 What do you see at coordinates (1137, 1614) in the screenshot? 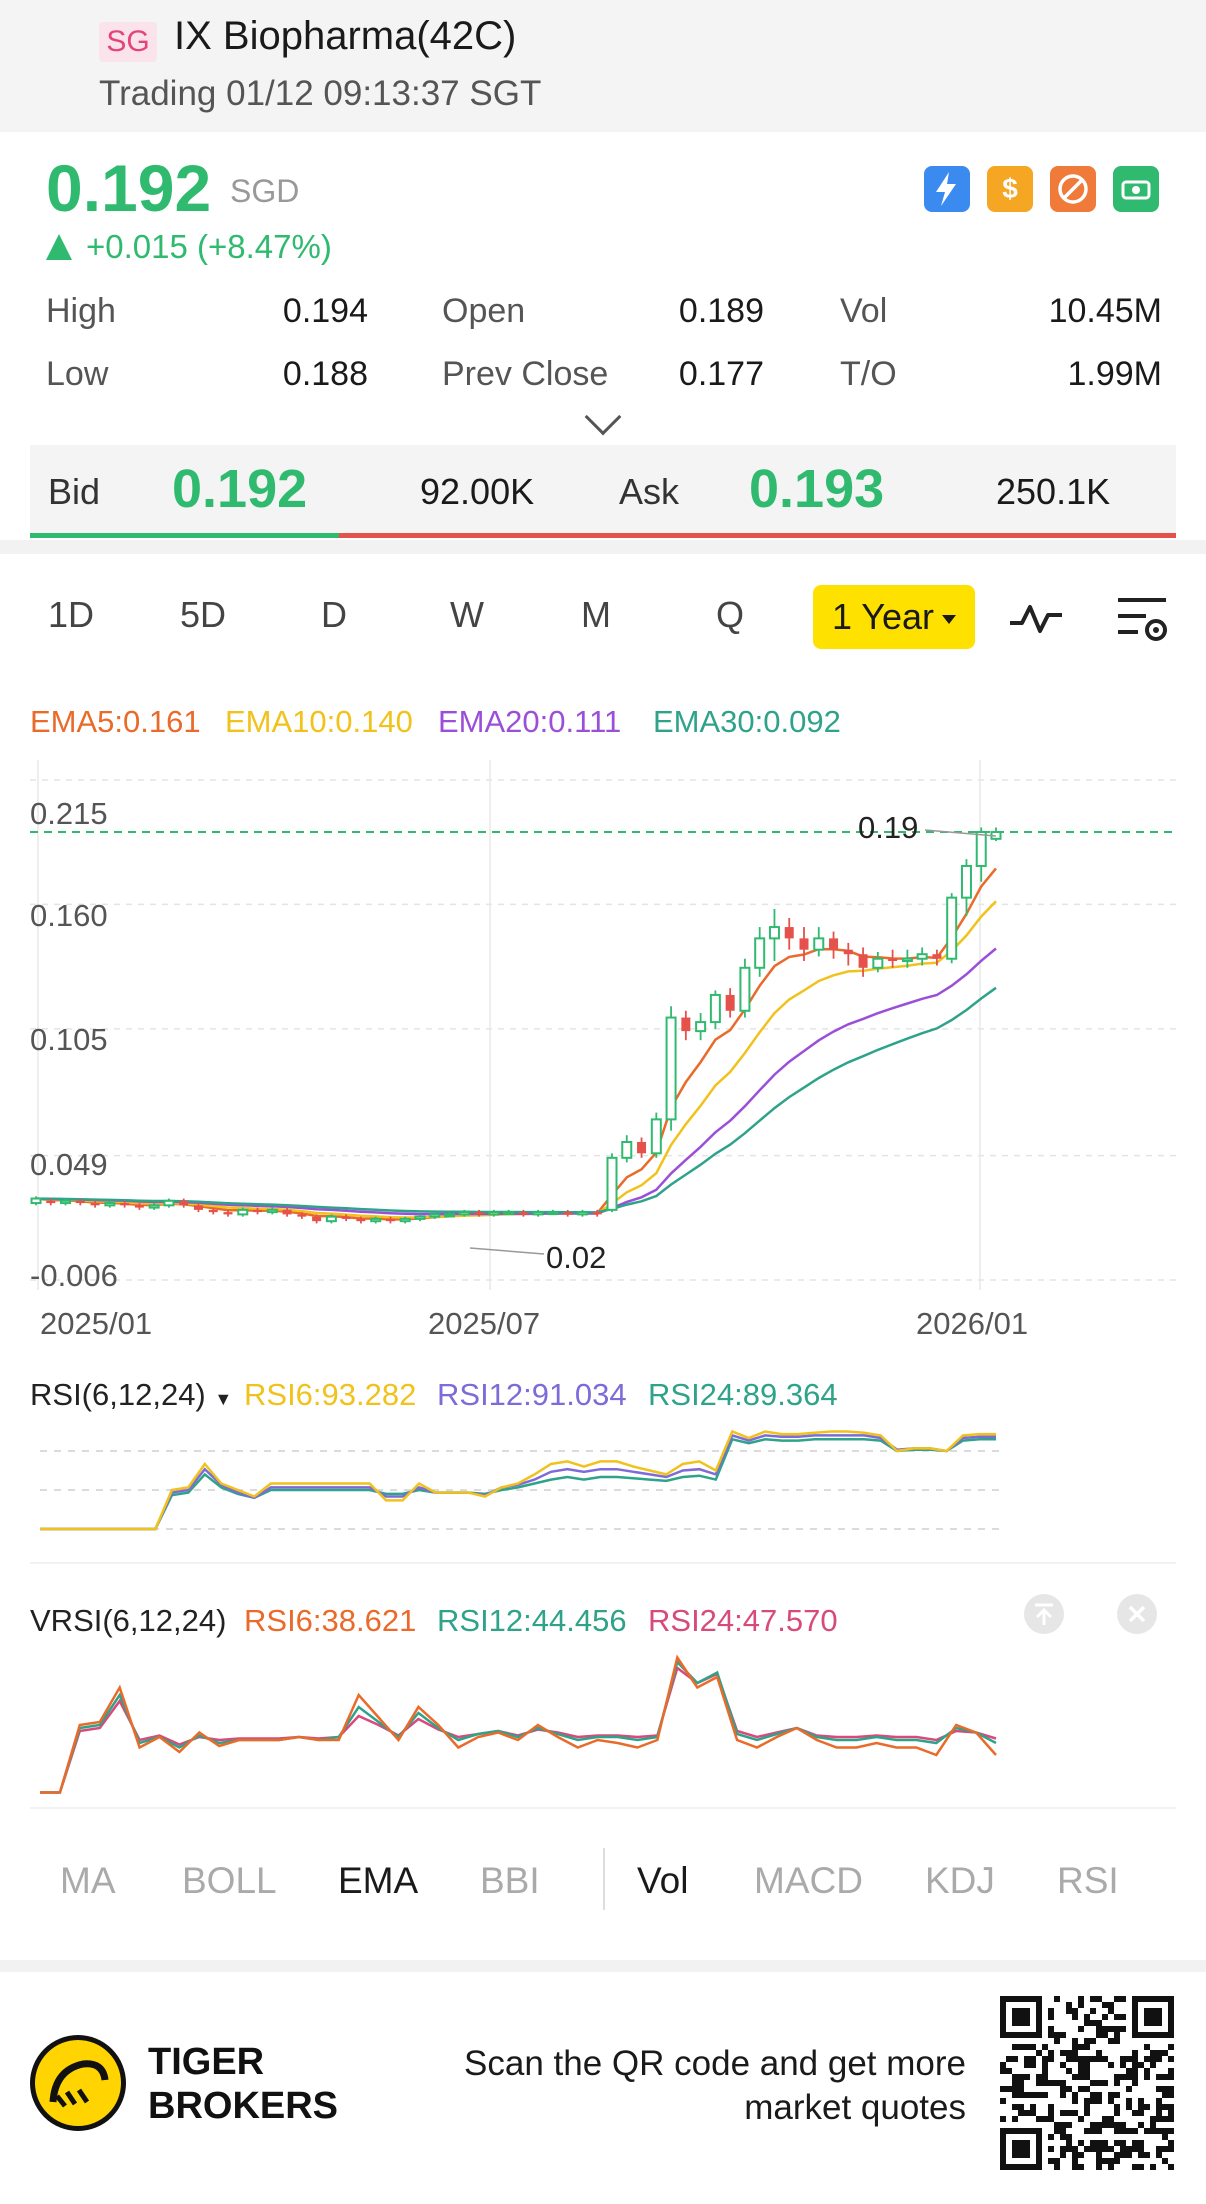
I see `close-icon` at bounding box center [1137, 1614].